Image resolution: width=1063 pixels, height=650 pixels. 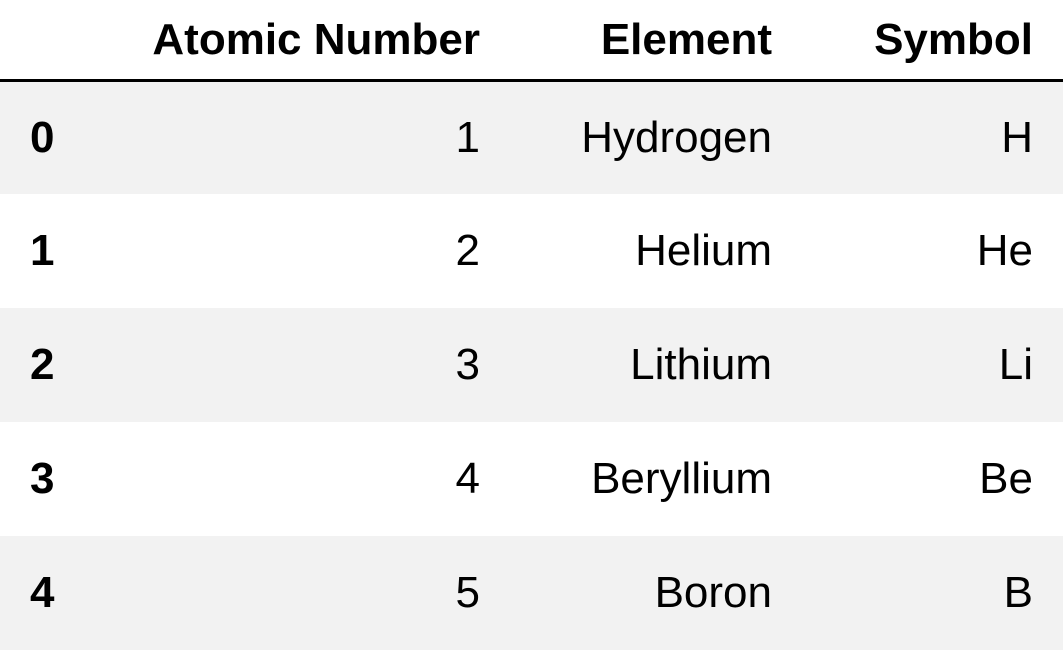 I want to click on atomic-number-cell: 5, so click(x=467, y=592).